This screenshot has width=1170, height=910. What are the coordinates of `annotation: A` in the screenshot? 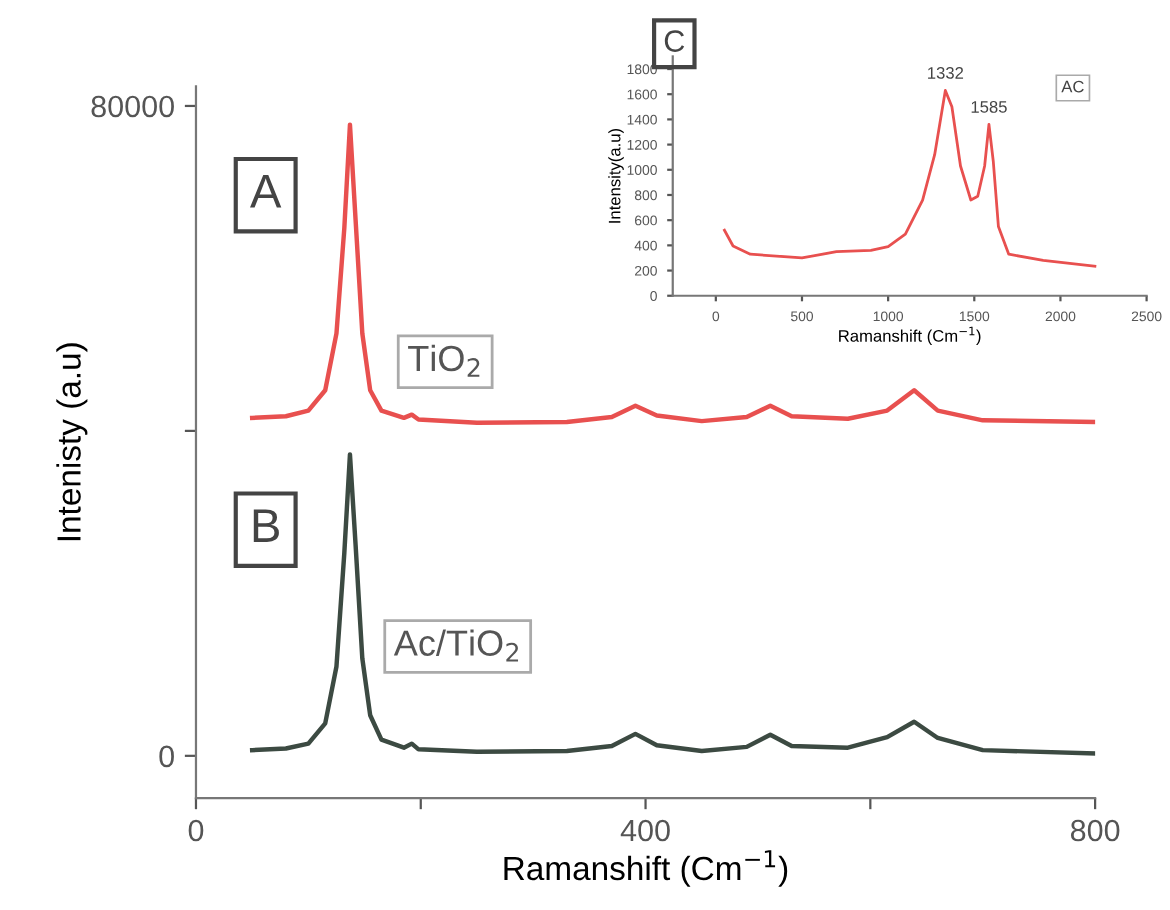 It's located at (266, 191).